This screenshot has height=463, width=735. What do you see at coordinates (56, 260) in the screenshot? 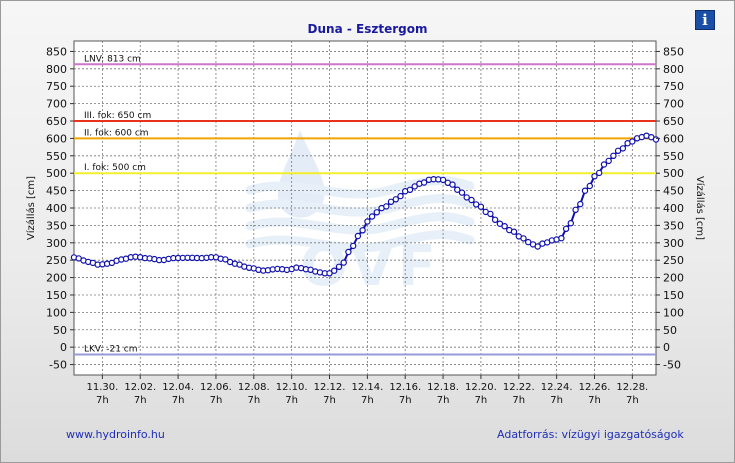
I see `y-tick-label-left: 250` at bounding box center [56, 260].